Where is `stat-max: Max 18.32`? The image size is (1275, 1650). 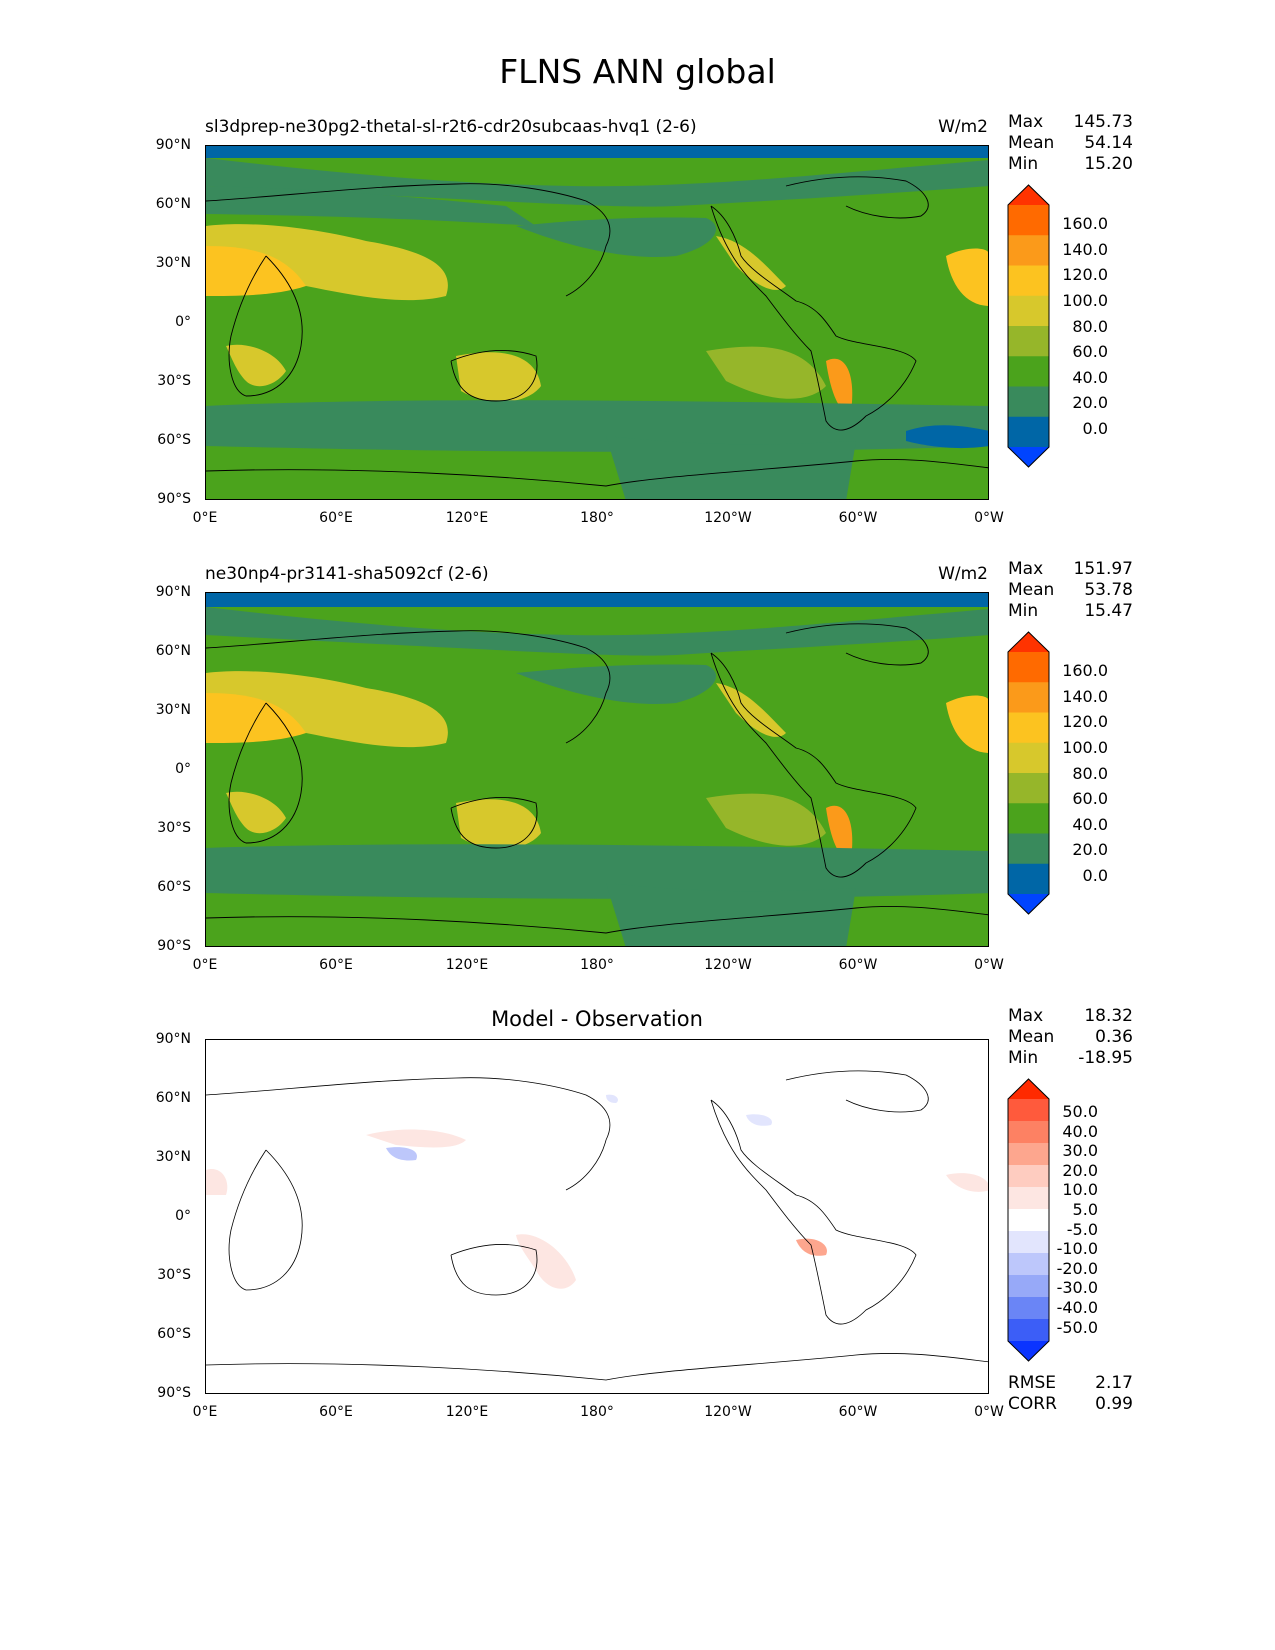
stat-max: Max 18.32 is located at coordinates (1070, 1016).